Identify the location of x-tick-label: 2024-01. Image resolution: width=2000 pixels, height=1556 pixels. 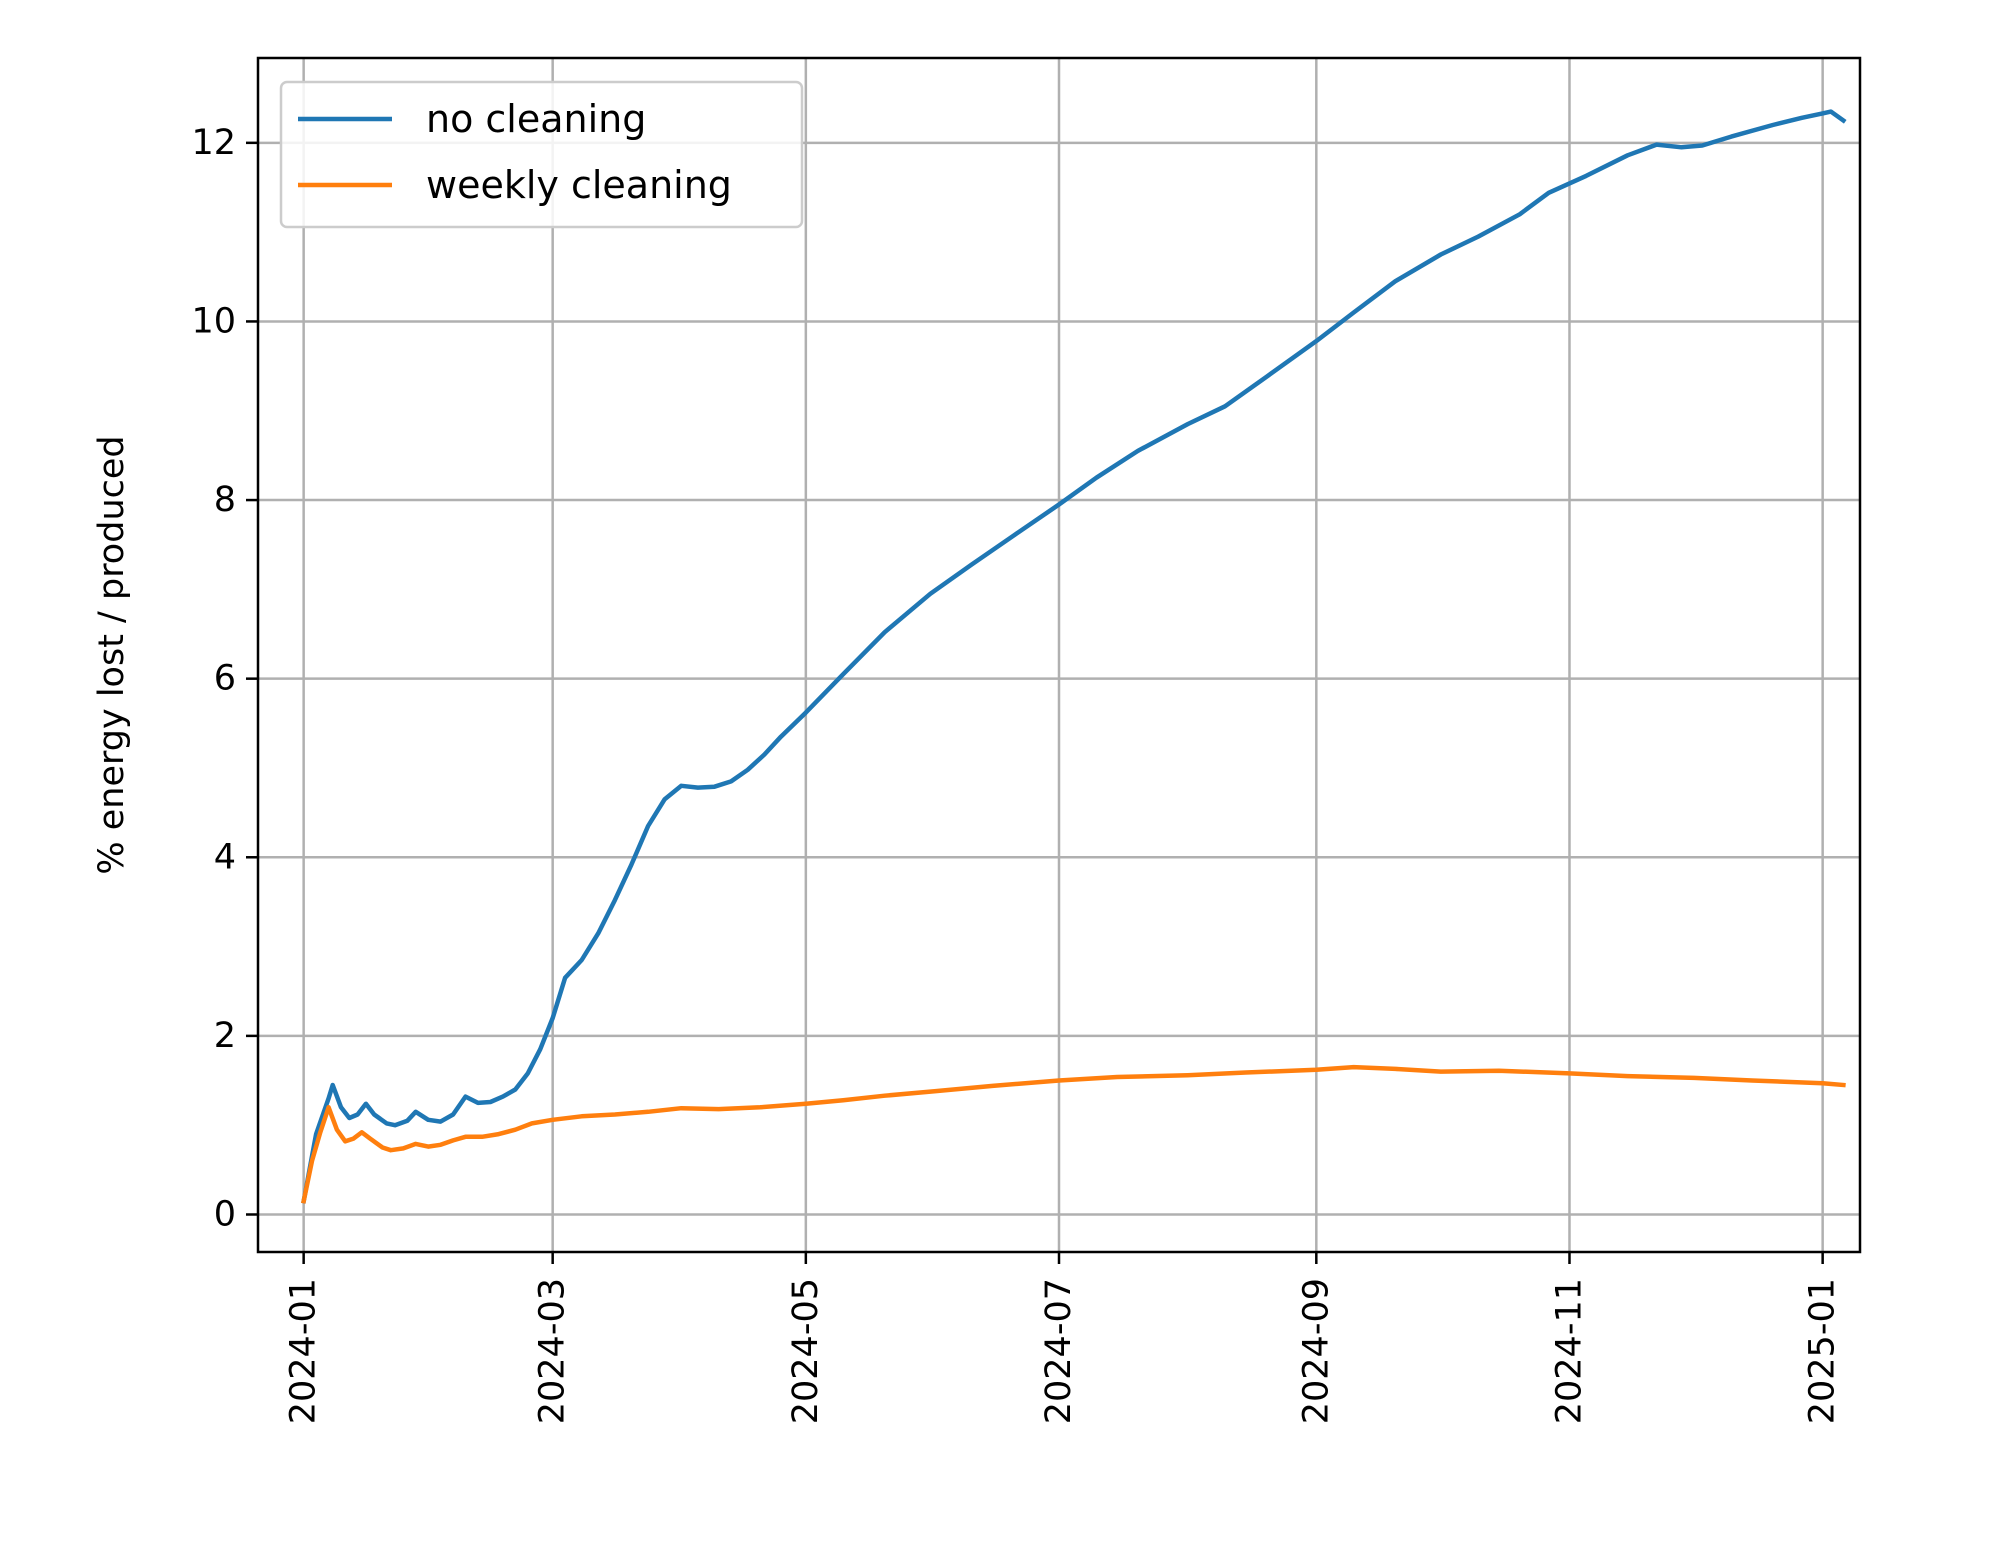
(304, 1351).